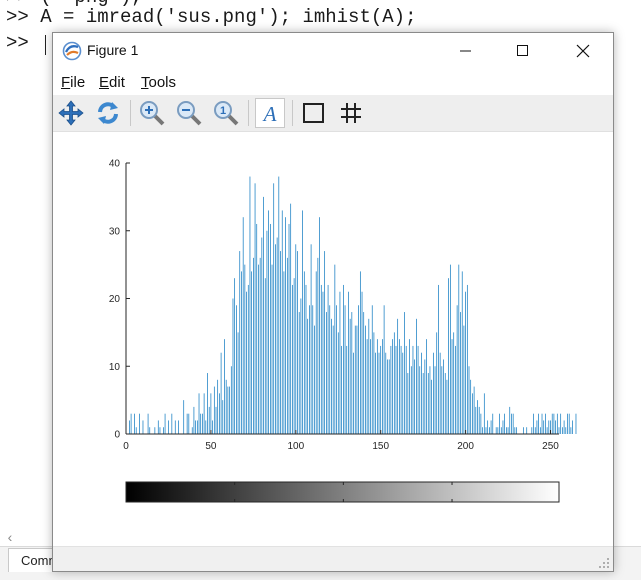 Image resolution: width=641 pixels, height=580 pixels. What do you see at coordinates (270, 113) in the screenshot?
I see `insert-text-button: A` at bounding box center [270, 113].